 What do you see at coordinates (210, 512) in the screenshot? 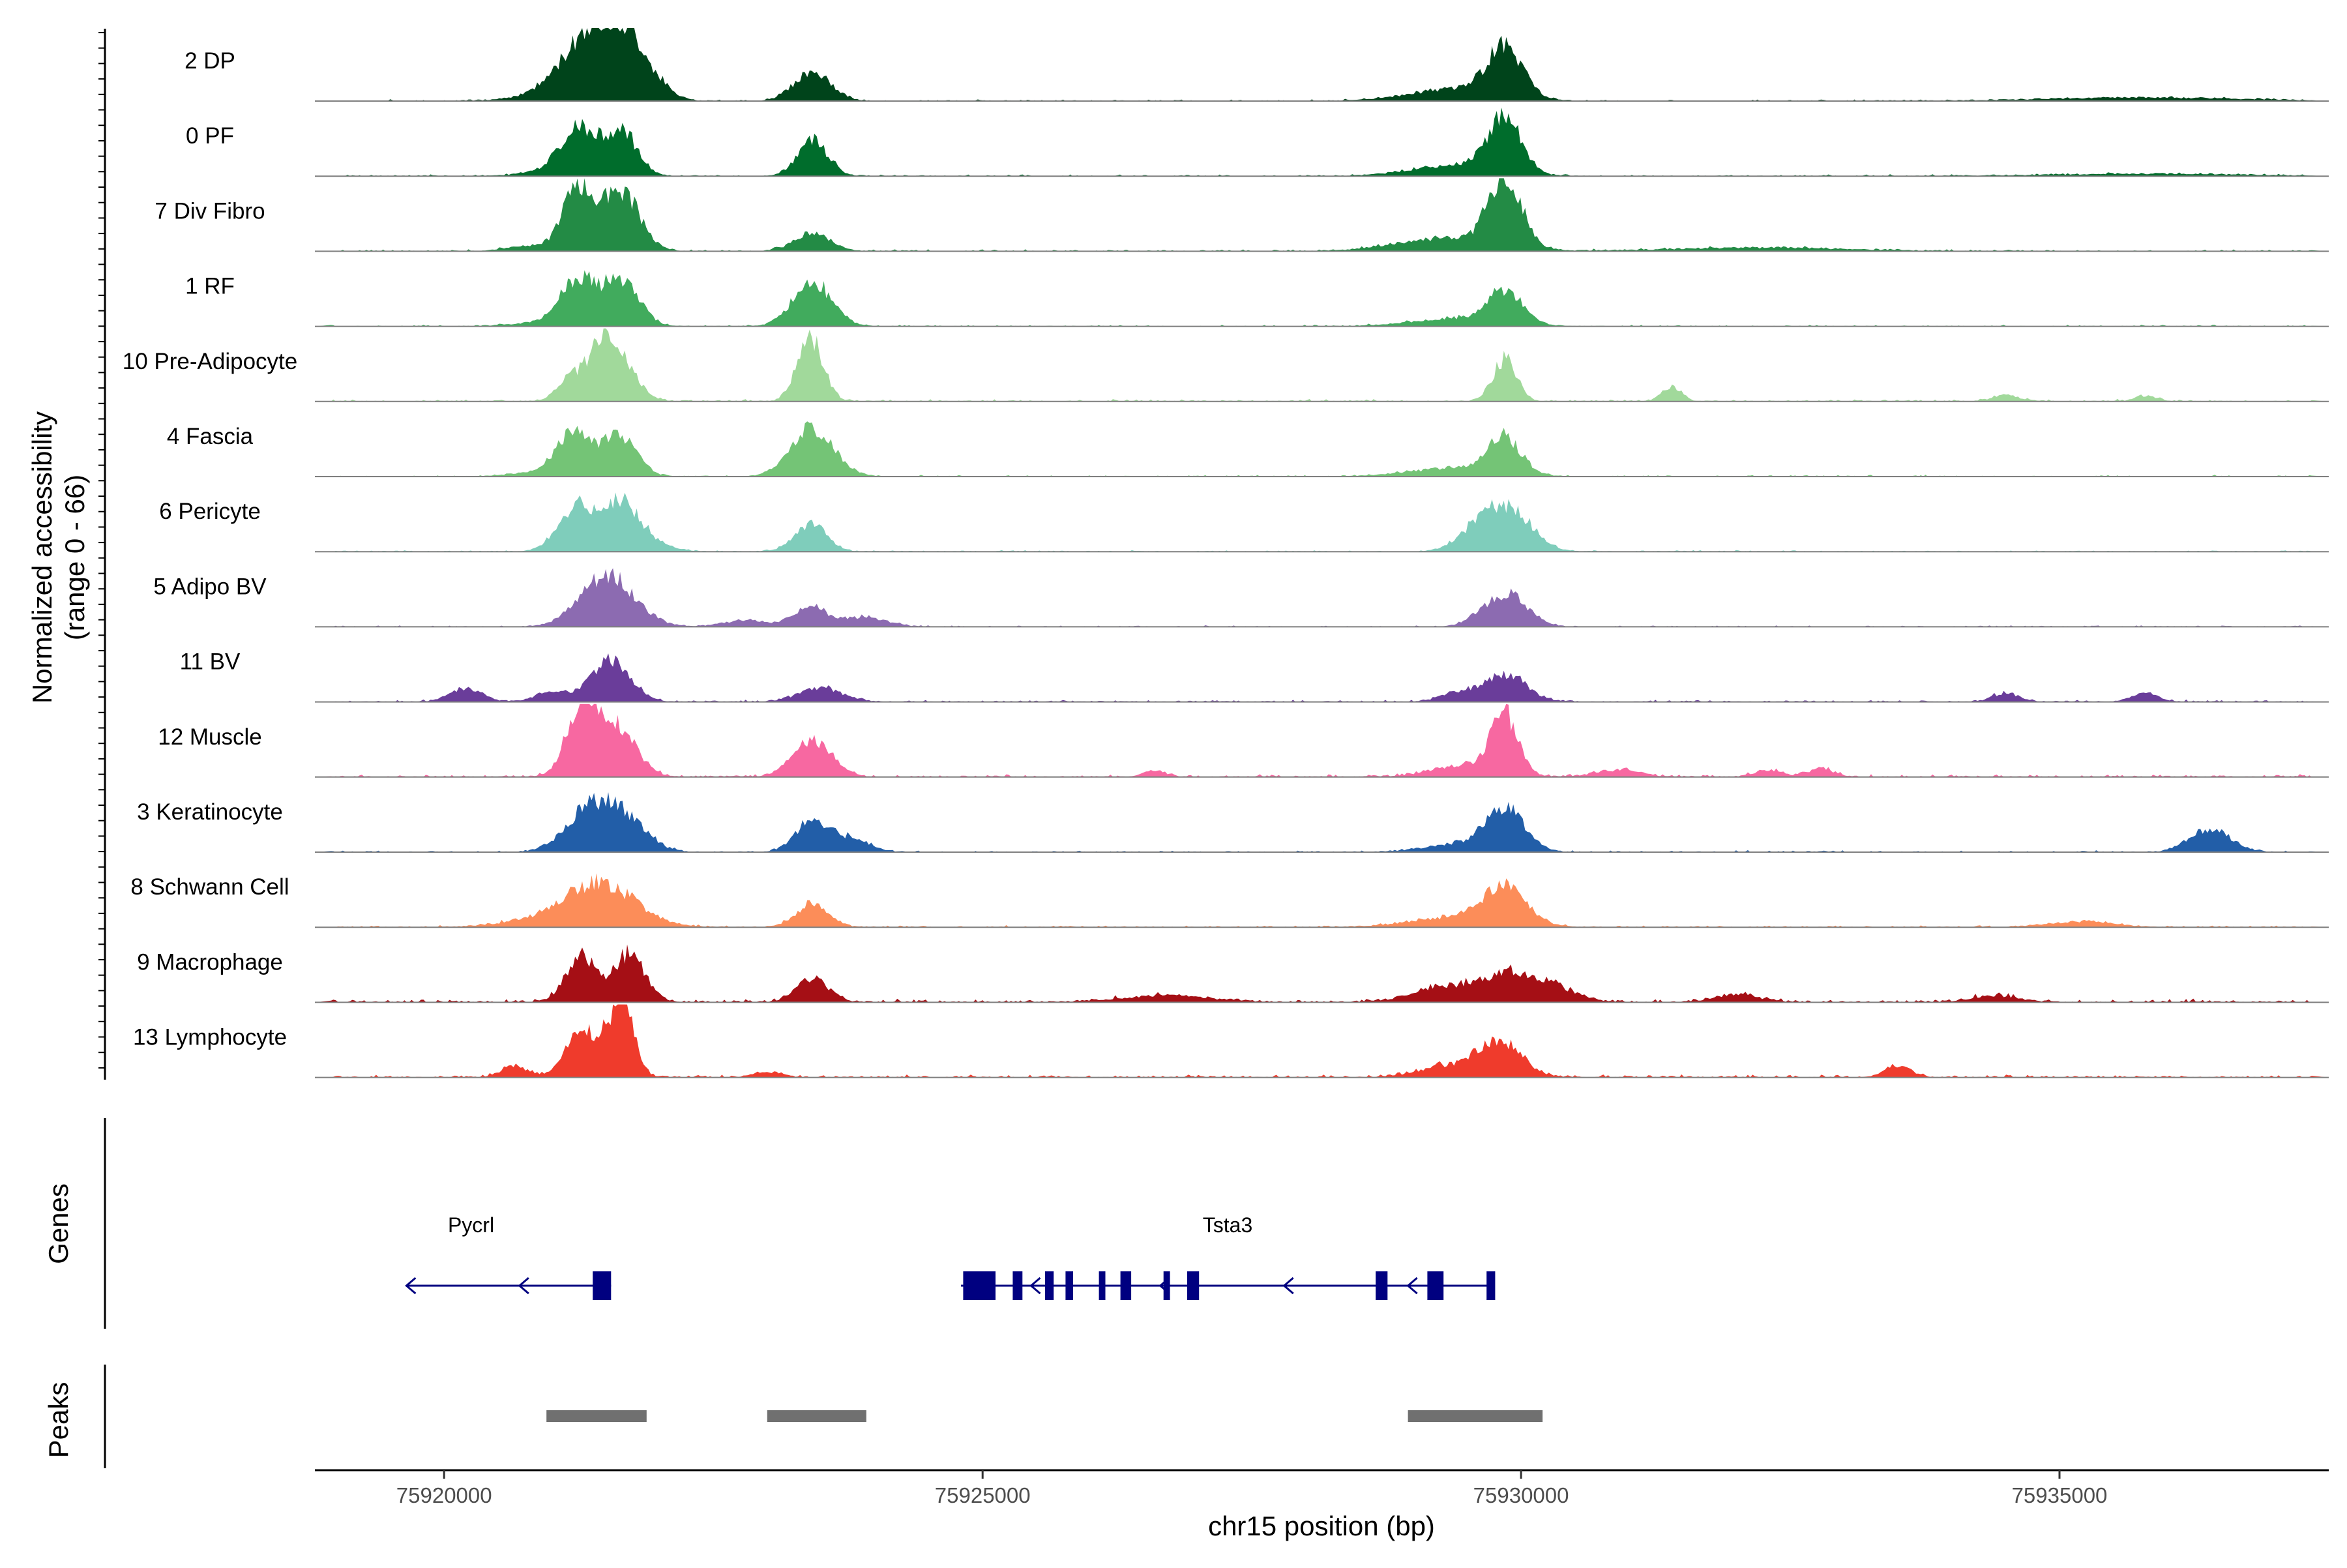
I see `track-label: 6 Pericyte` at bounding box center [210, 512].